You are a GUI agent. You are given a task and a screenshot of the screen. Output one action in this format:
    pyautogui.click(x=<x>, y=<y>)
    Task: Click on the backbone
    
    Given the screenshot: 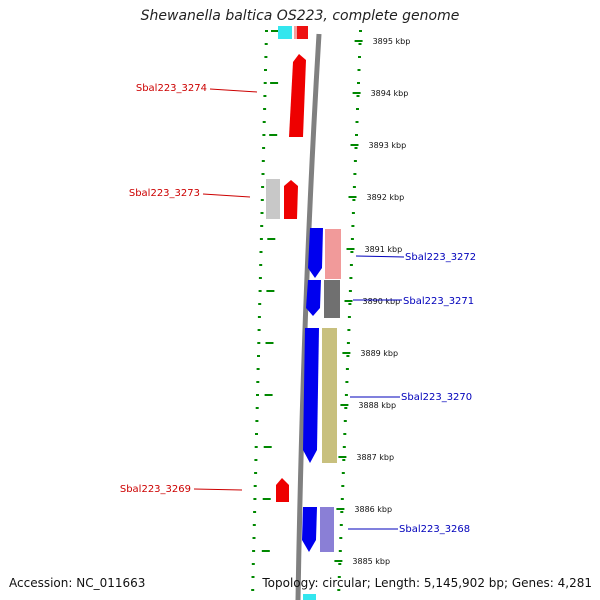 What is the action you would take?
    pyautogui.click(x=308, y=316)
    